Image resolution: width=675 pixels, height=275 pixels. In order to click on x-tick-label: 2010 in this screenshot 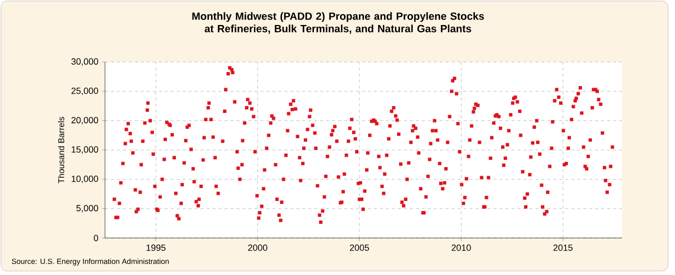, I will do `click(461, 247)`.